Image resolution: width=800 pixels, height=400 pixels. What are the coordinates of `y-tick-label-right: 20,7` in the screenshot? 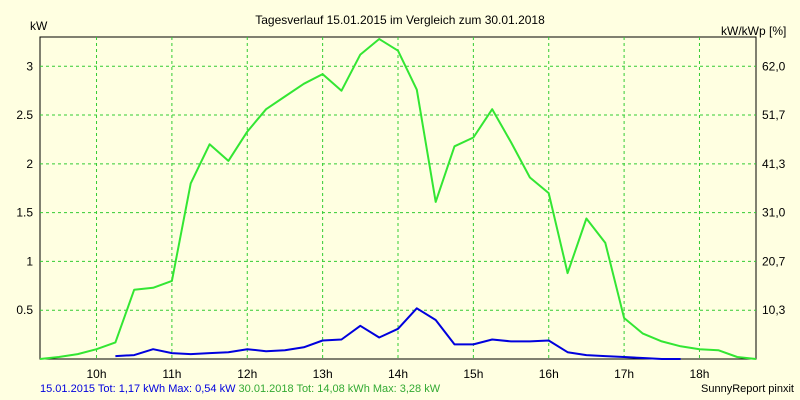 It's located at (774, 261).